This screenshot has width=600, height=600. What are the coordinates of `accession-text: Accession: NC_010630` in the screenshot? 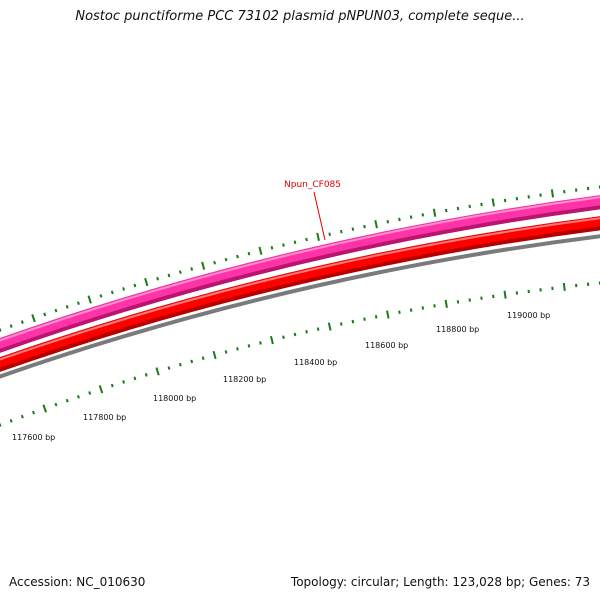 It's located at (77, 582).